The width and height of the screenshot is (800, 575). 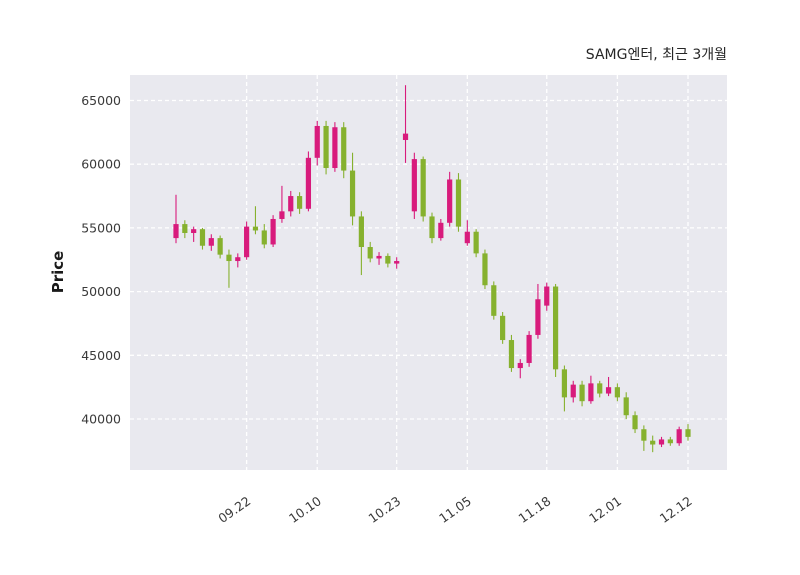 I want to click on y-tick-label: 45000, so click(x=101, y=355).